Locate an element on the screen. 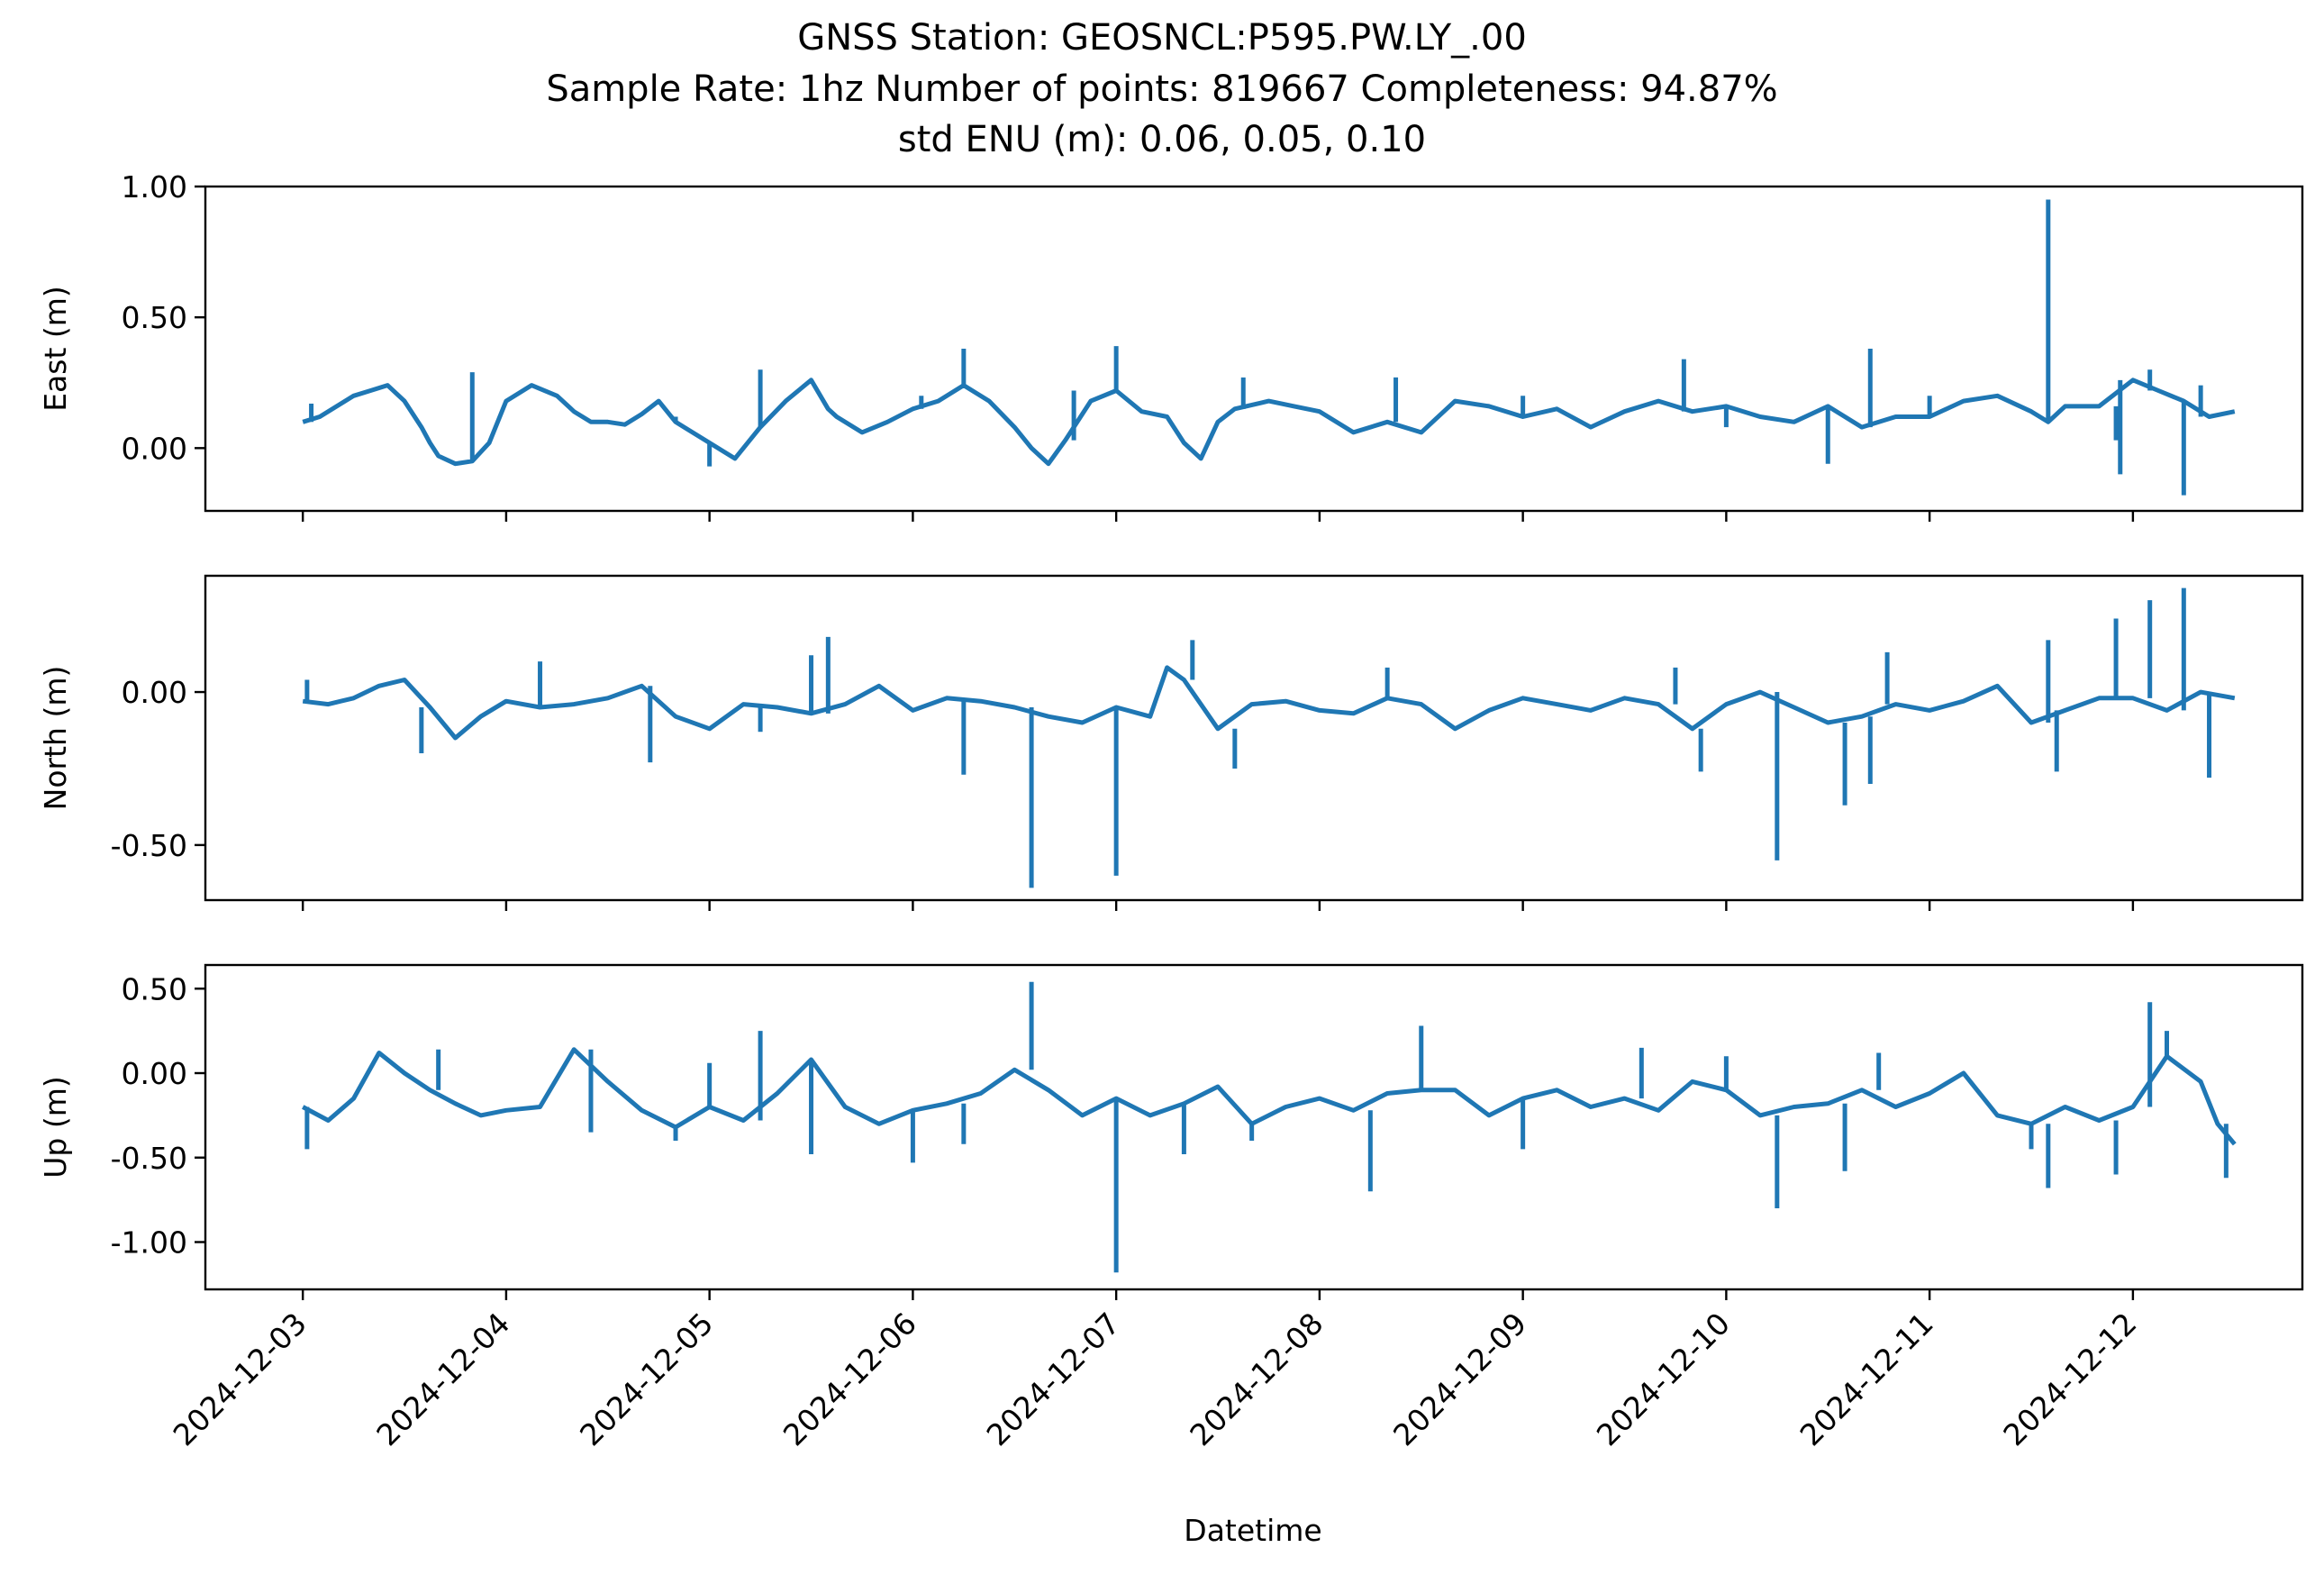 The width and height of the screenshot is (2324, 1575). title-line-1: GNSS Station: GEOSNCL:P595.PW.LY_.00 is located at coordinates (1162, 38).